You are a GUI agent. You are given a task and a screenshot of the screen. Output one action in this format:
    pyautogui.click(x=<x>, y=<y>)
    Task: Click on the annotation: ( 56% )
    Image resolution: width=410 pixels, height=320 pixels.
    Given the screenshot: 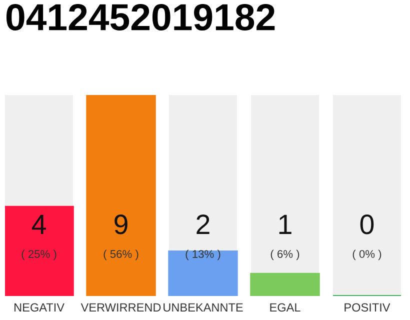 What is the action you would take?
    pyautogui.click(x=121, y=255)
    